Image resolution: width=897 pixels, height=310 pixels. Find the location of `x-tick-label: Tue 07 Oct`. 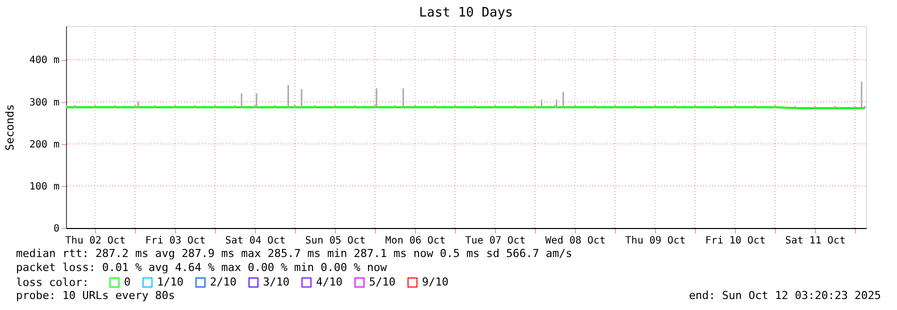

x-tick-label: Tue 07 Oct is located at coordinates (495, 241).